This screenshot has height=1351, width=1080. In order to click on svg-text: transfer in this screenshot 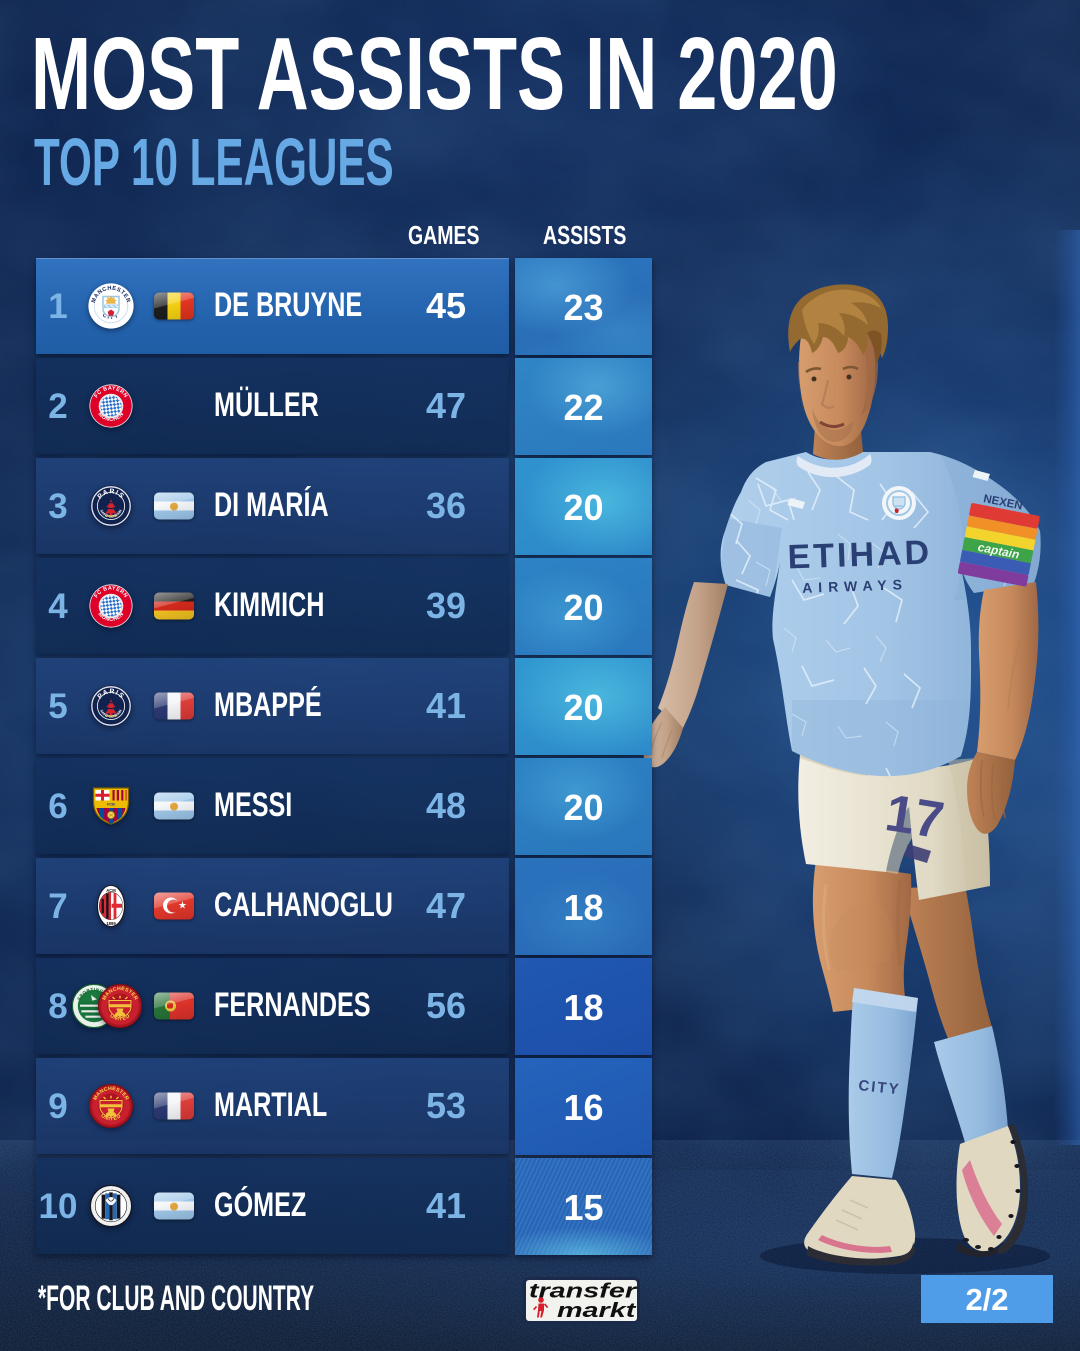, I will do `click(583, 1292)`.